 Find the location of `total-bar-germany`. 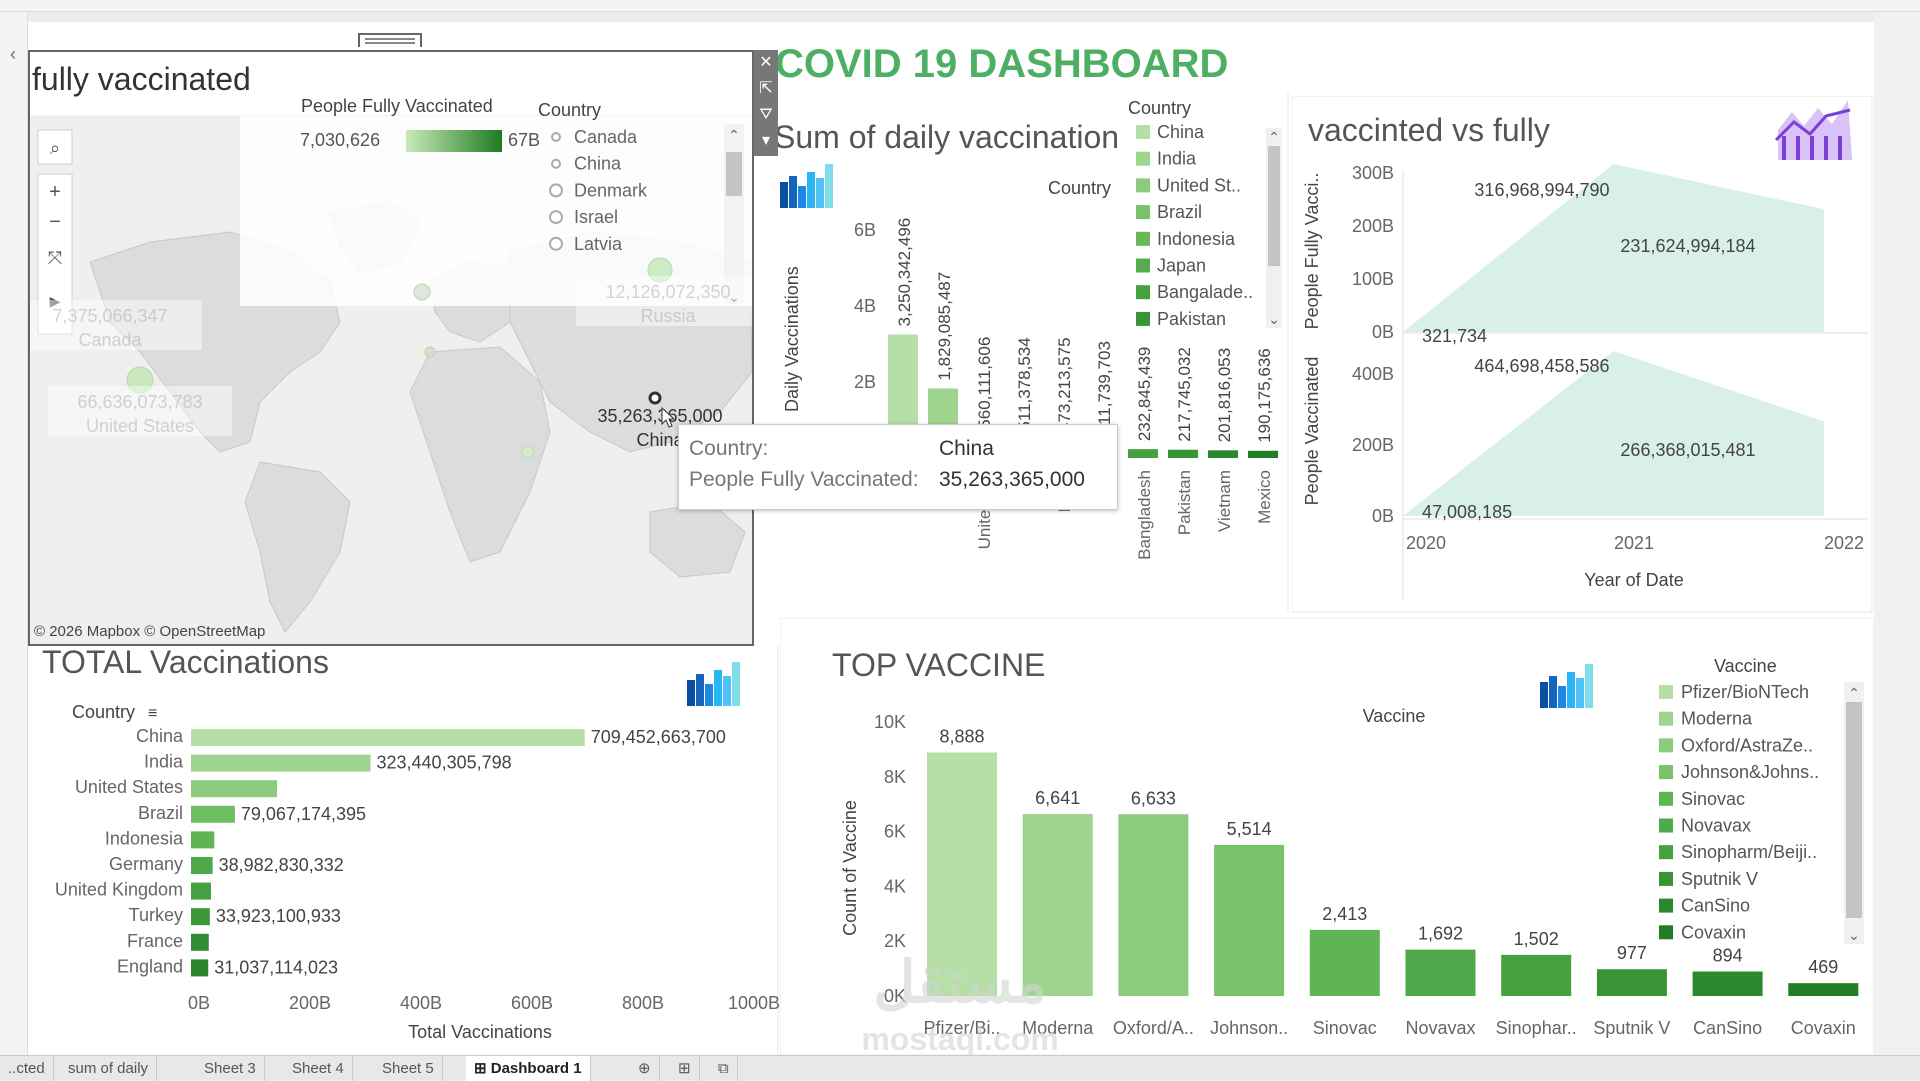

total-bar-germany is located at coordinates (202, 865).